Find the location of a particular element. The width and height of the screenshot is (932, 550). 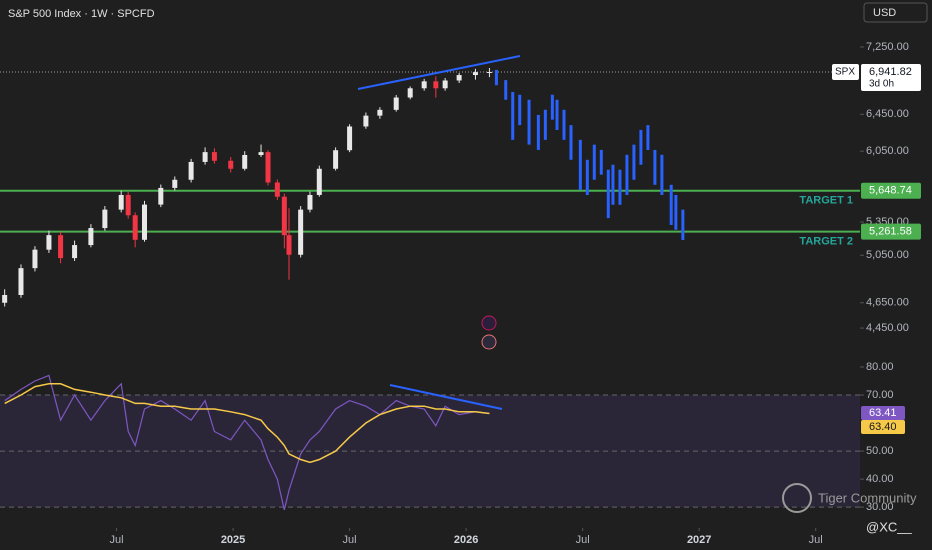

flag-icon is located at coordinates (489, 342).